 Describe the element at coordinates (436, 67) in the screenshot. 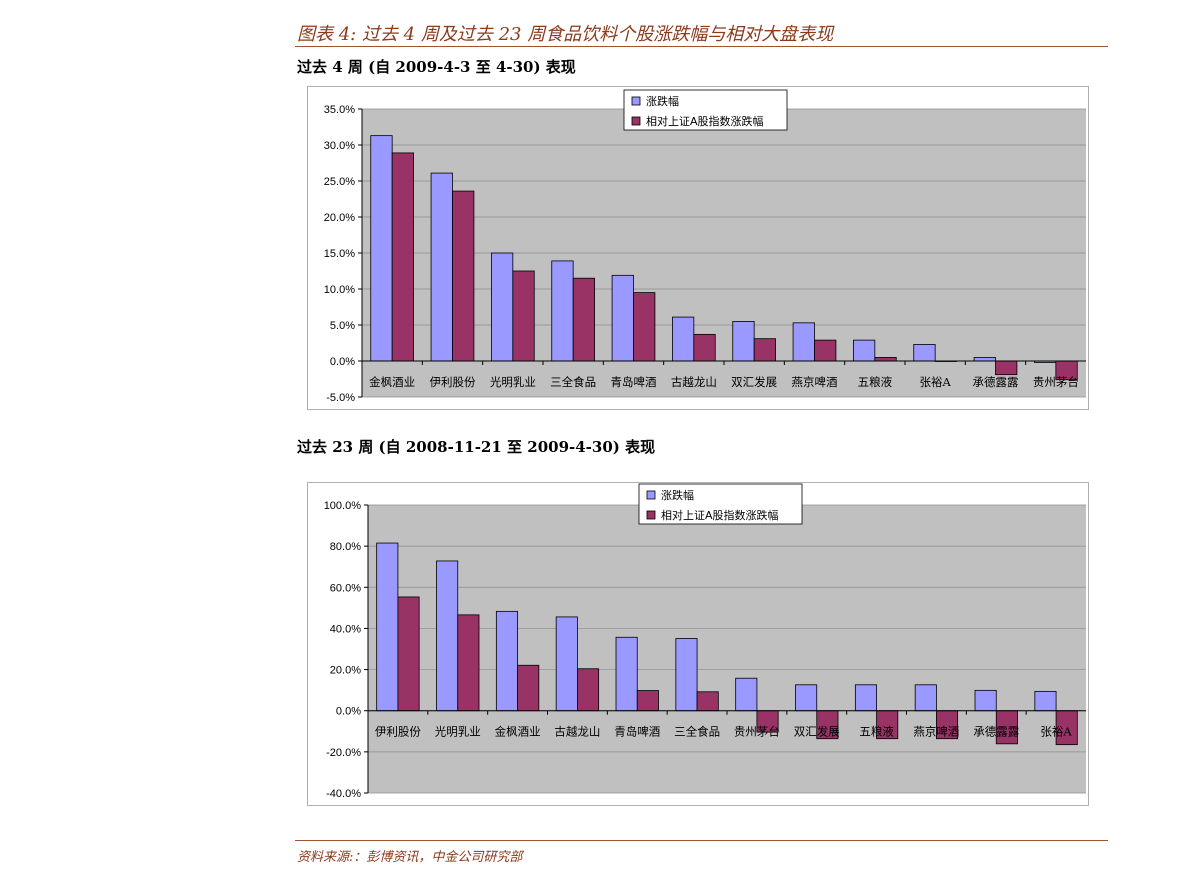

I see `section-title-4w: 过去 4 周 (自 2009-4-3 至 4-30) 表现` at that location.